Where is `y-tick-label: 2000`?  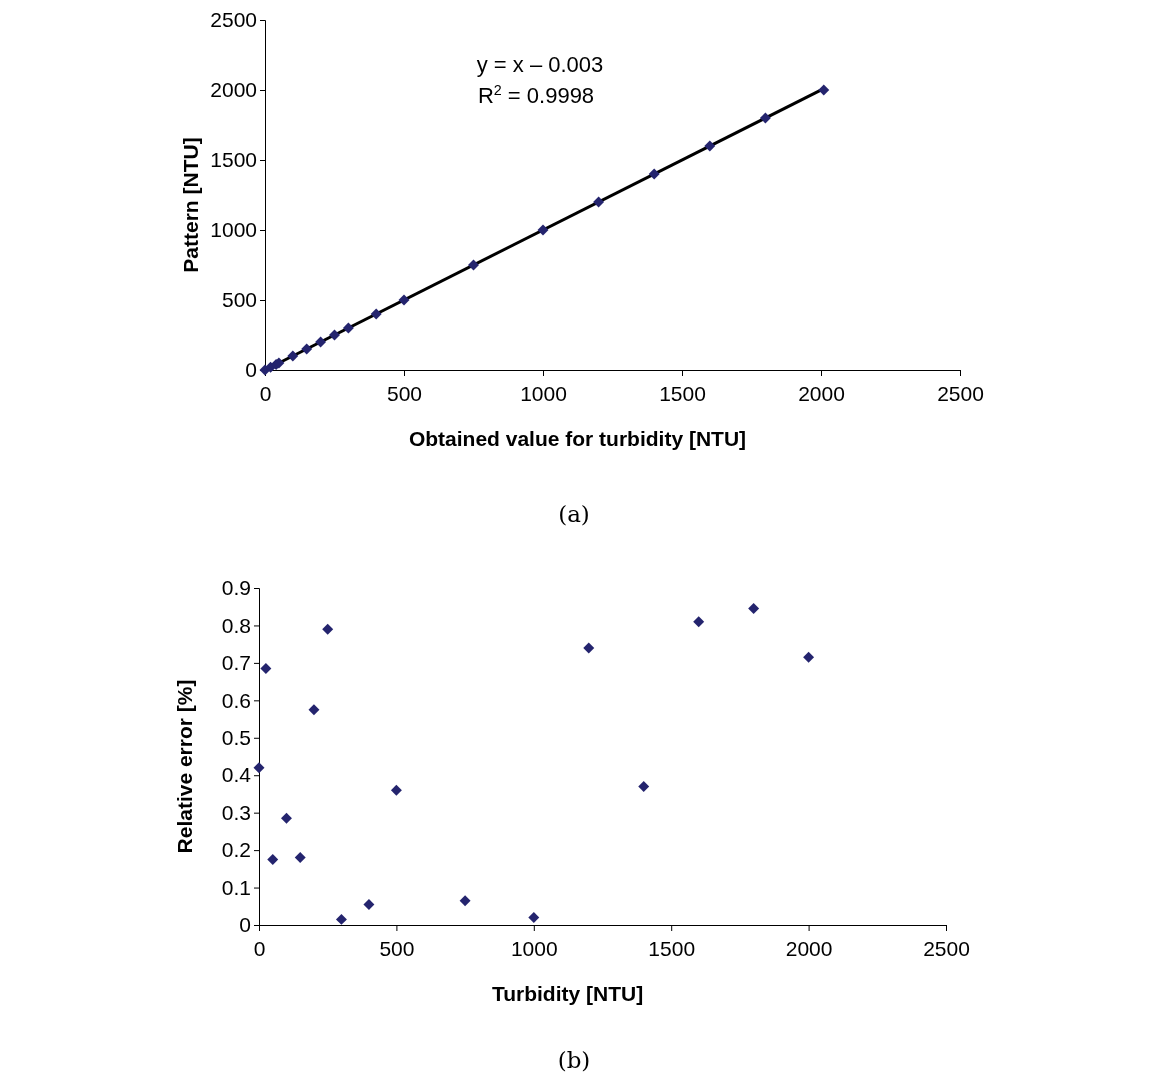 y-tick-label: 2000 is located at coordinates (233, 90).